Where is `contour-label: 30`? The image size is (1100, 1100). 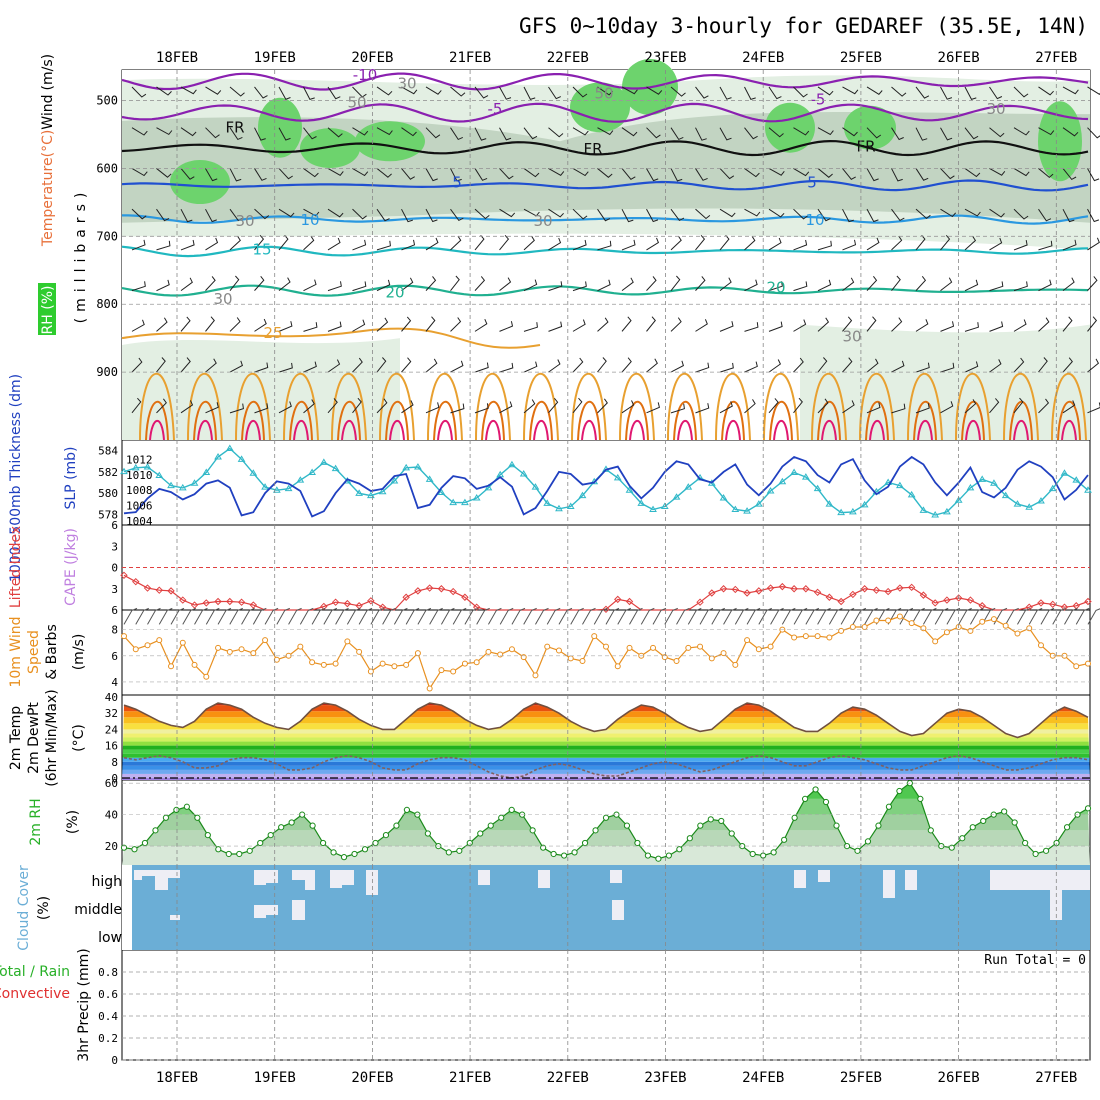
contour-label: 30 is located at coordinates (244, 221).